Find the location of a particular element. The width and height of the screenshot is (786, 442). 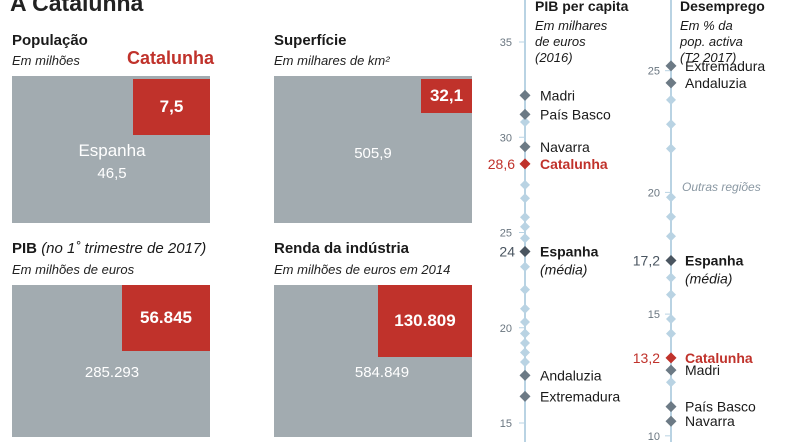

renda-espanha-value: 584.849 is located at coordinates (382, 372).